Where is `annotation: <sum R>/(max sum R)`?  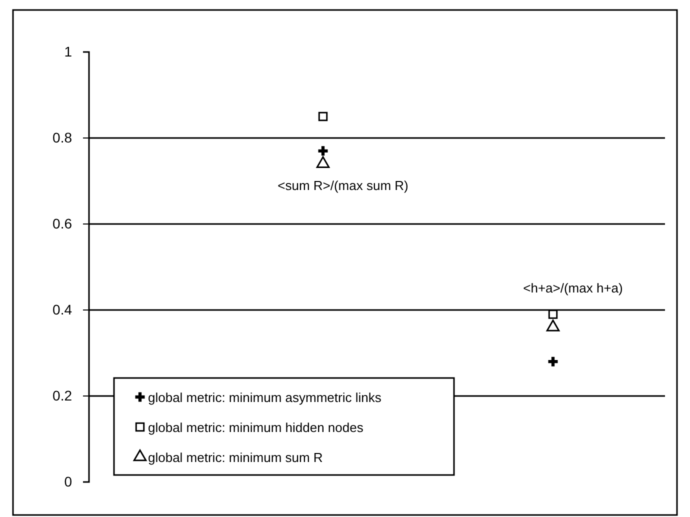
annotation: <sum R>/(max sum R) is located at coordinates (343, 185).